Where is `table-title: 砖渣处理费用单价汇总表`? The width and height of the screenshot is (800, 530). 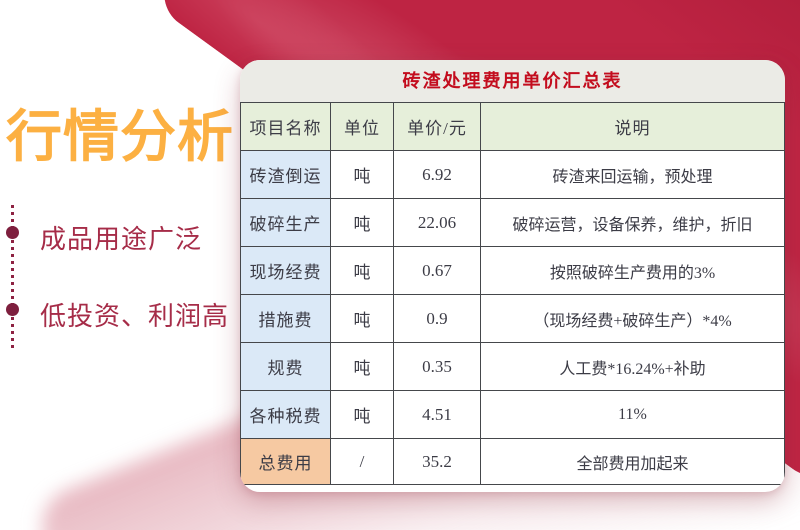 table-title: 砖渣处理费用单价汇总表 is located at coordinates (512, 81).